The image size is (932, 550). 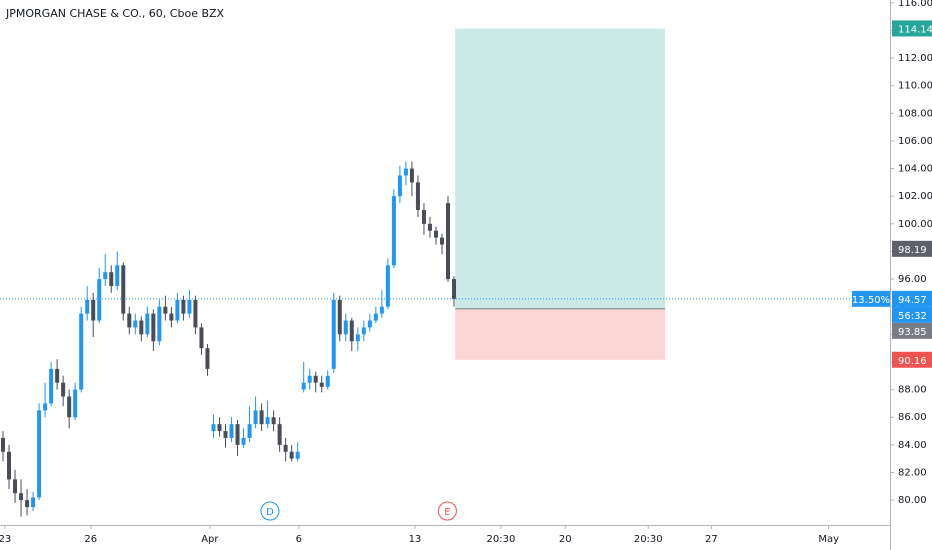 What do you see at coordinates (299, 539) in the screenshot?
I see `x-tick-label: 6` at bounding box center [299, 539].